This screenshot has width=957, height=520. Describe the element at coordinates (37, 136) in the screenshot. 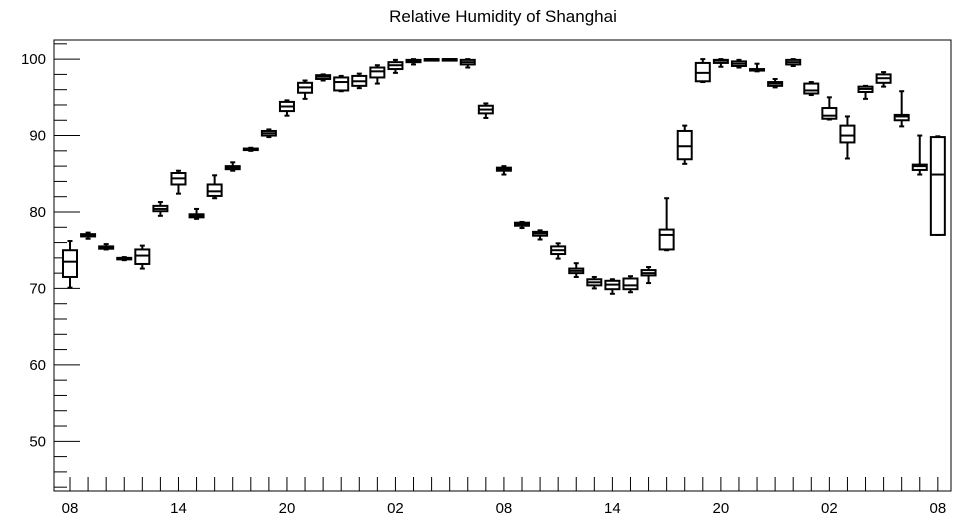

I see `y-tick-label: 90` at that location.